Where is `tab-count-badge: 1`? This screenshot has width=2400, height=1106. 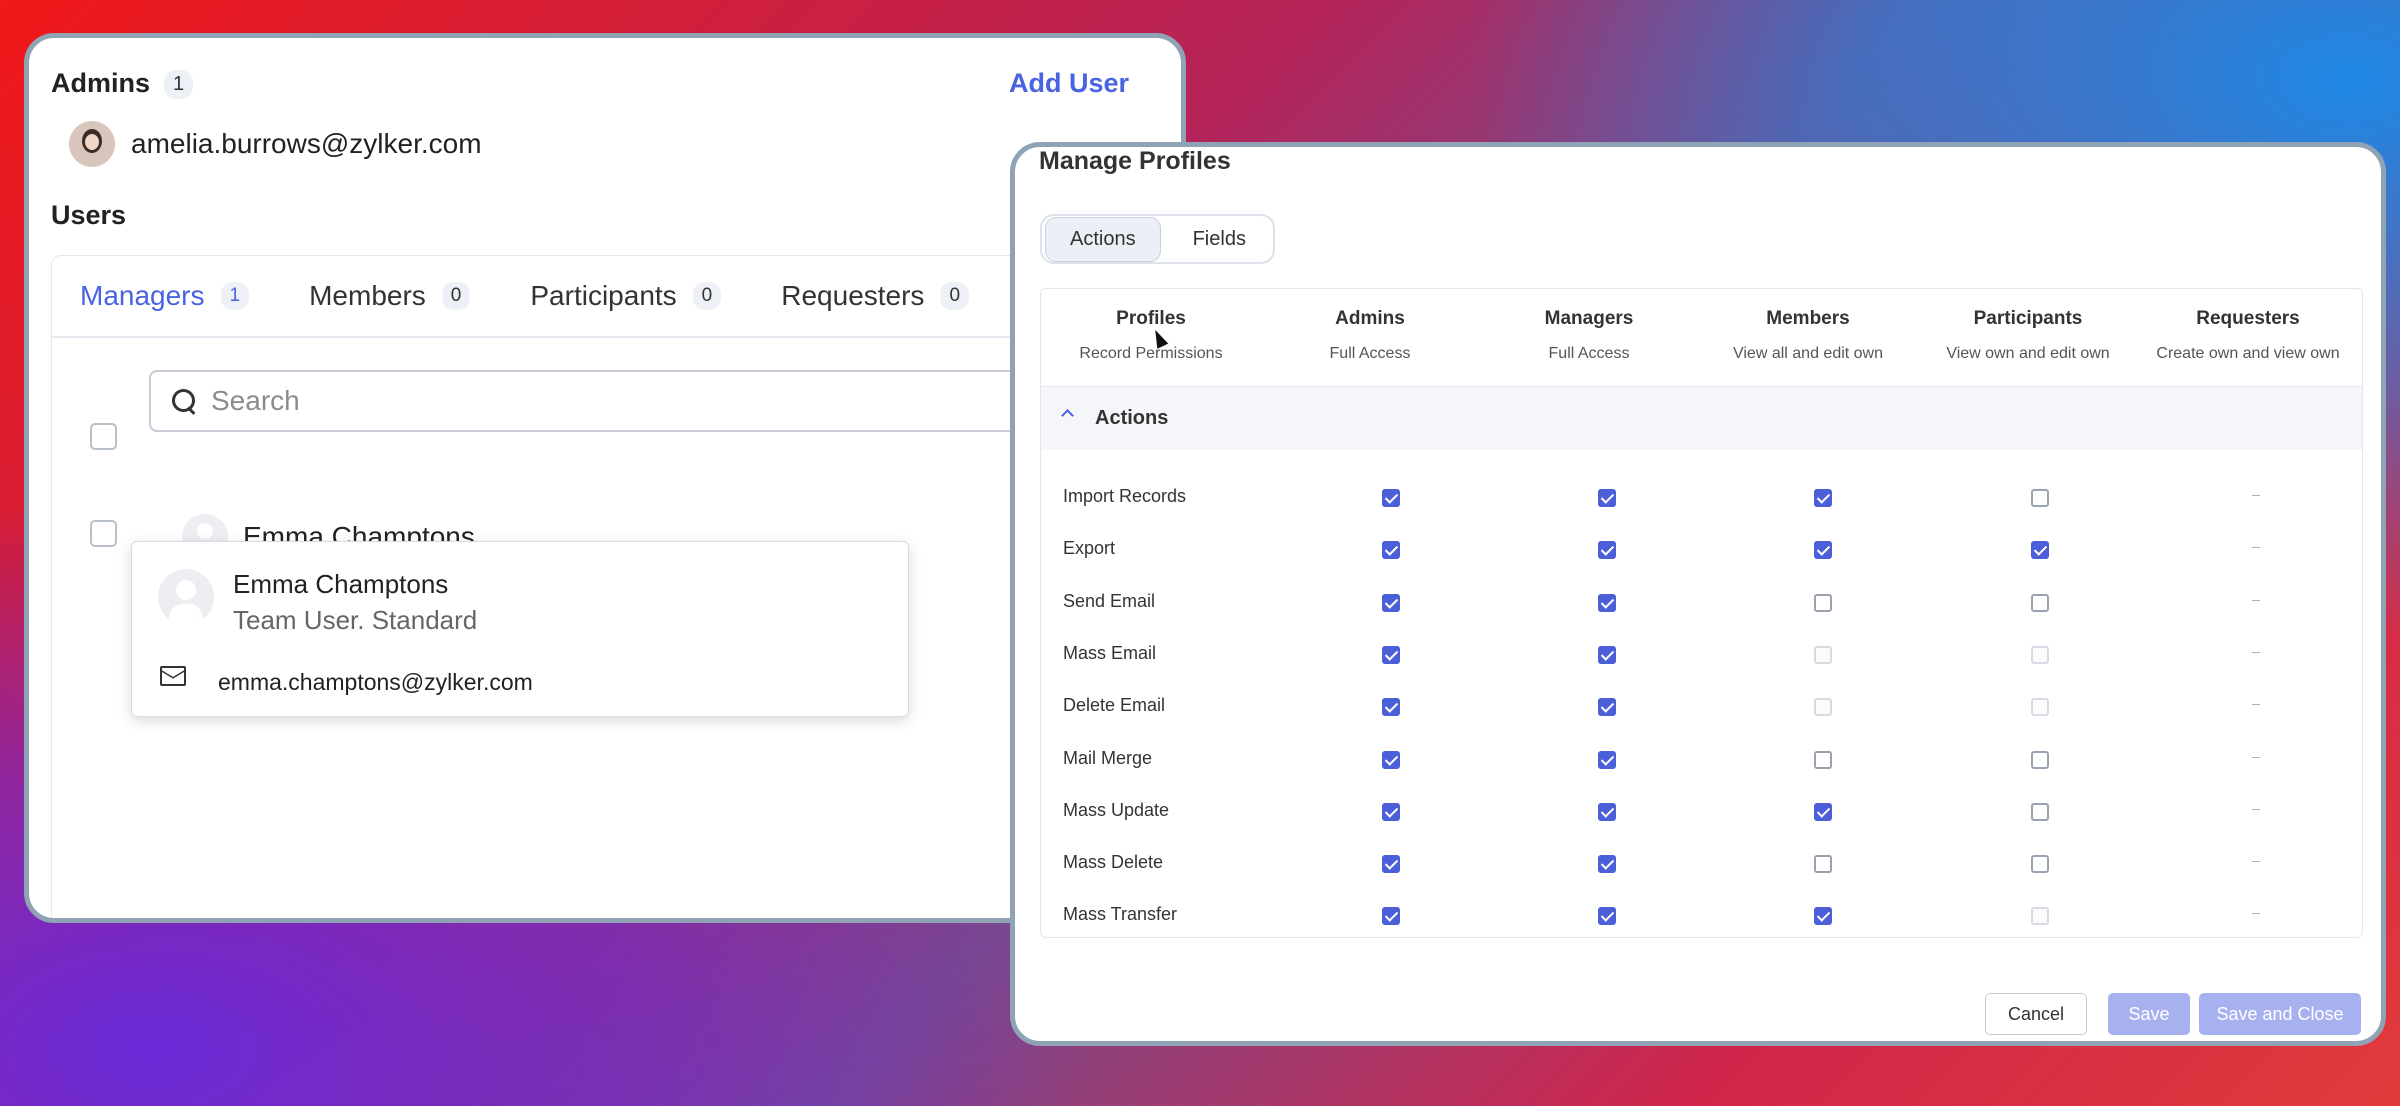
tab-count-badge: 1 is located at coordinates (235, 296).